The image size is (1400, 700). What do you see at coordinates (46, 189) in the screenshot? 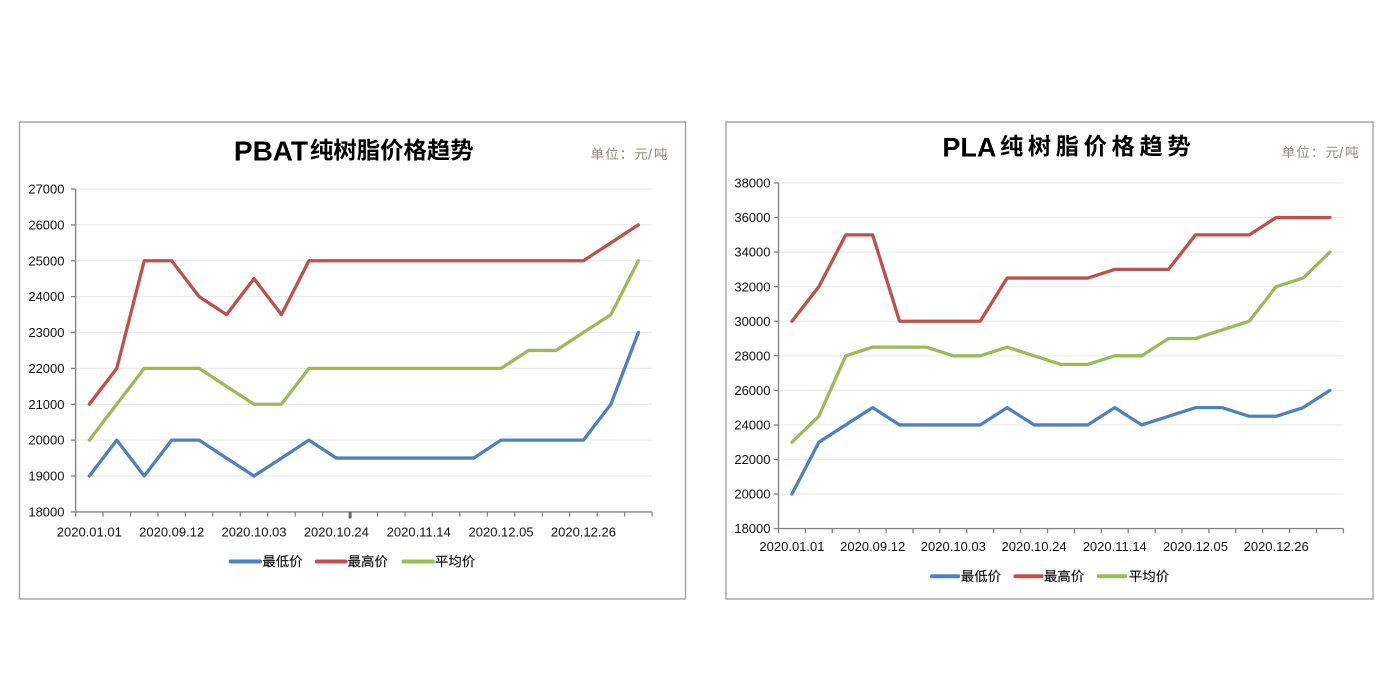
I see `svg-text: 27000` at bounding box center [46, 189].